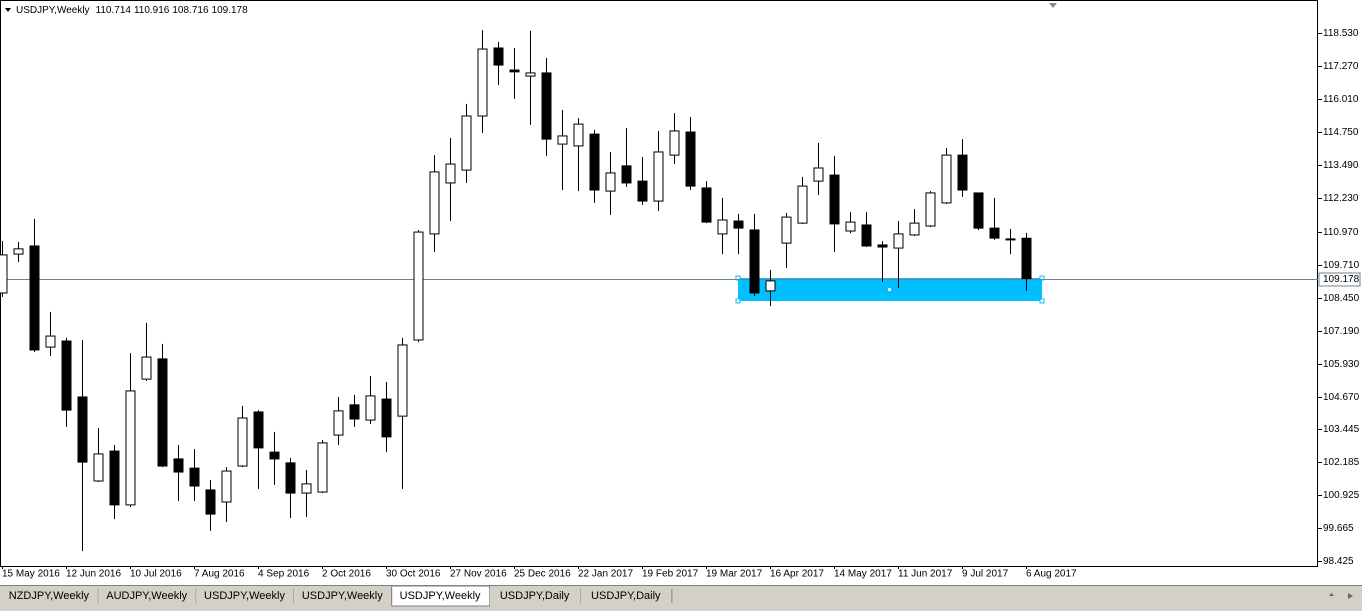 This screenshot has width=1362, height=611. Describe the element at coordinates (1341, 495) in the screenshot. I see `y-tick-label: 100.925` at that location.